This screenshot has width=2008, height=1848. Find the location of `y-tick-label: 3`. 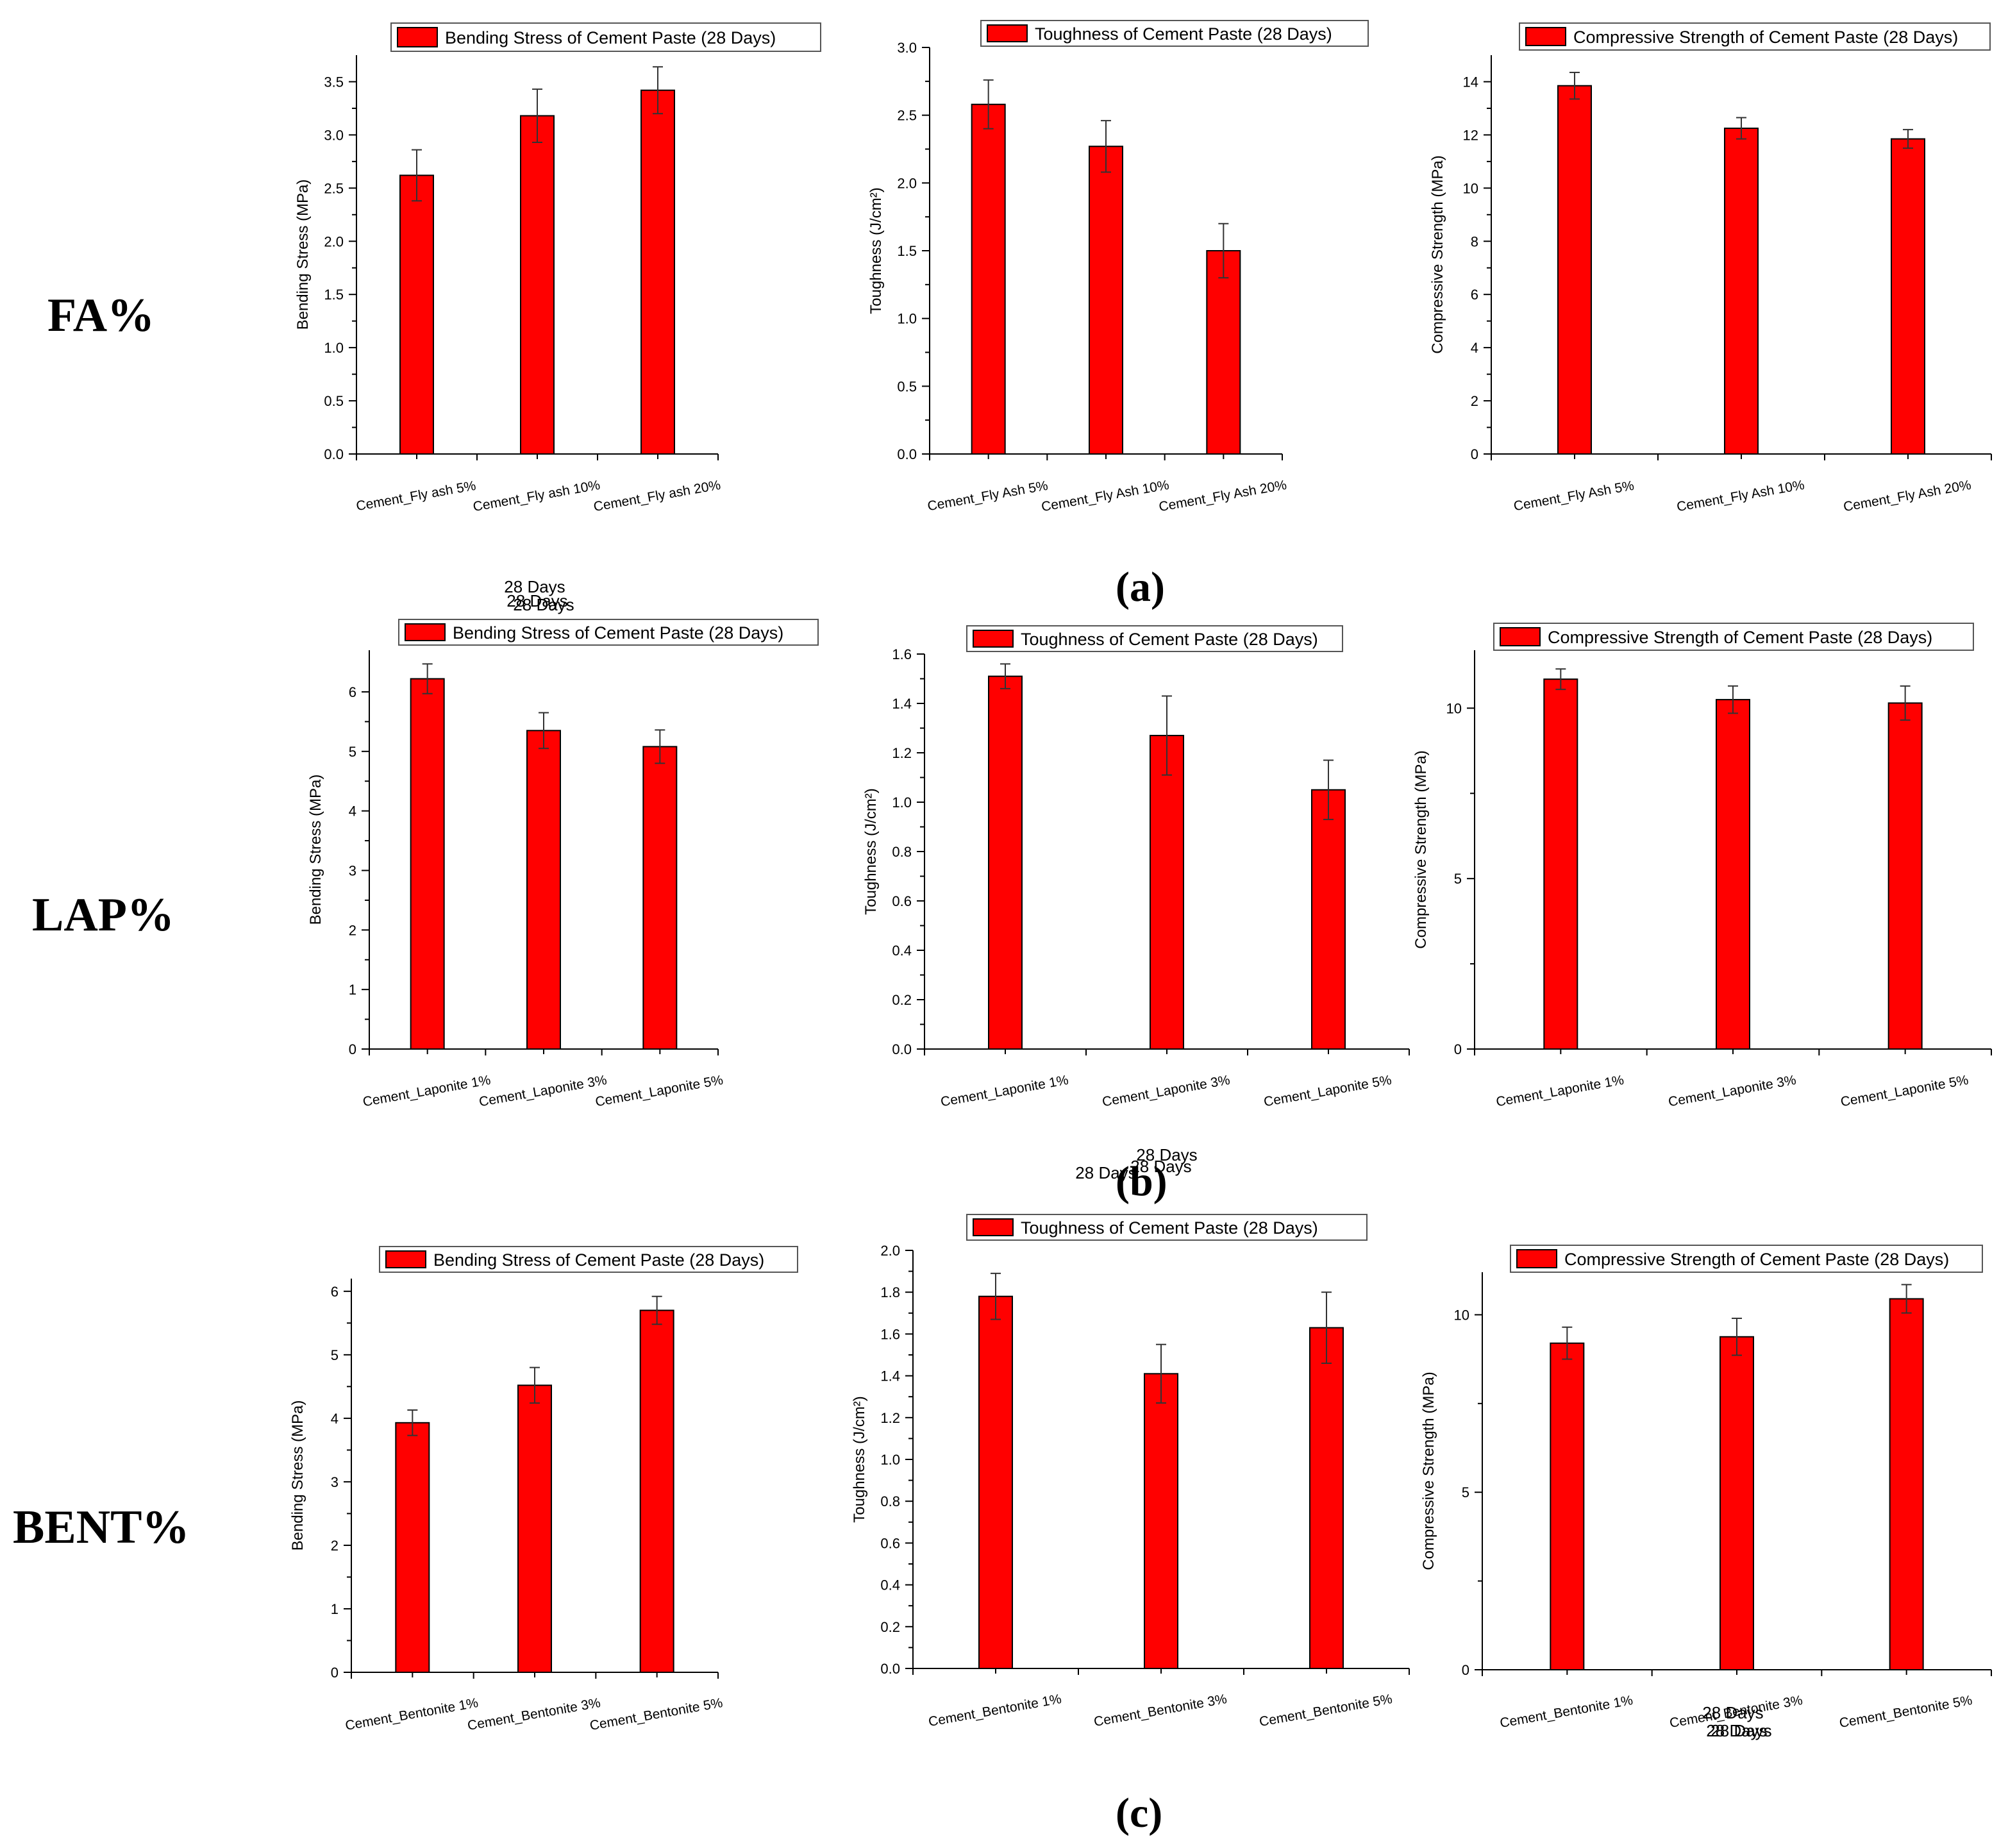

y-tick-label: 3 is located at coordinates (352, 870).